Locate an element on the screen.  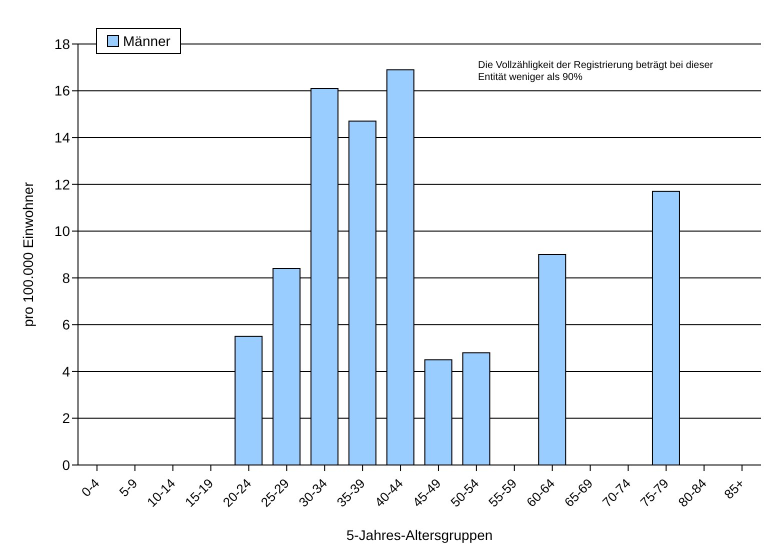
y-tick-label: 6 is located at coordinates (66, 324).